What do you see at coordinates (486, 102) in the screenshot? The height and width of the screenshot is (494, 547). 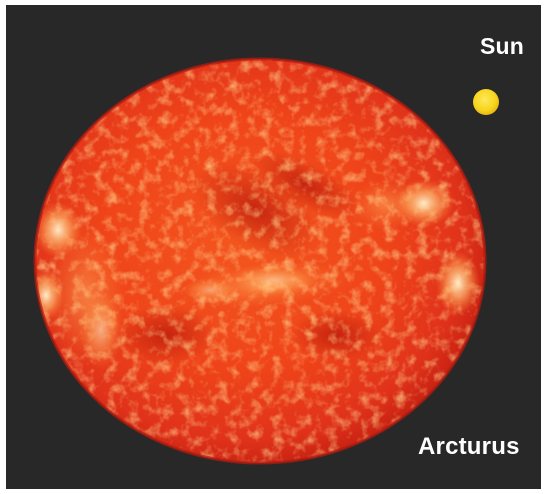 I see `sun-star` at bounding box center [486, 102].